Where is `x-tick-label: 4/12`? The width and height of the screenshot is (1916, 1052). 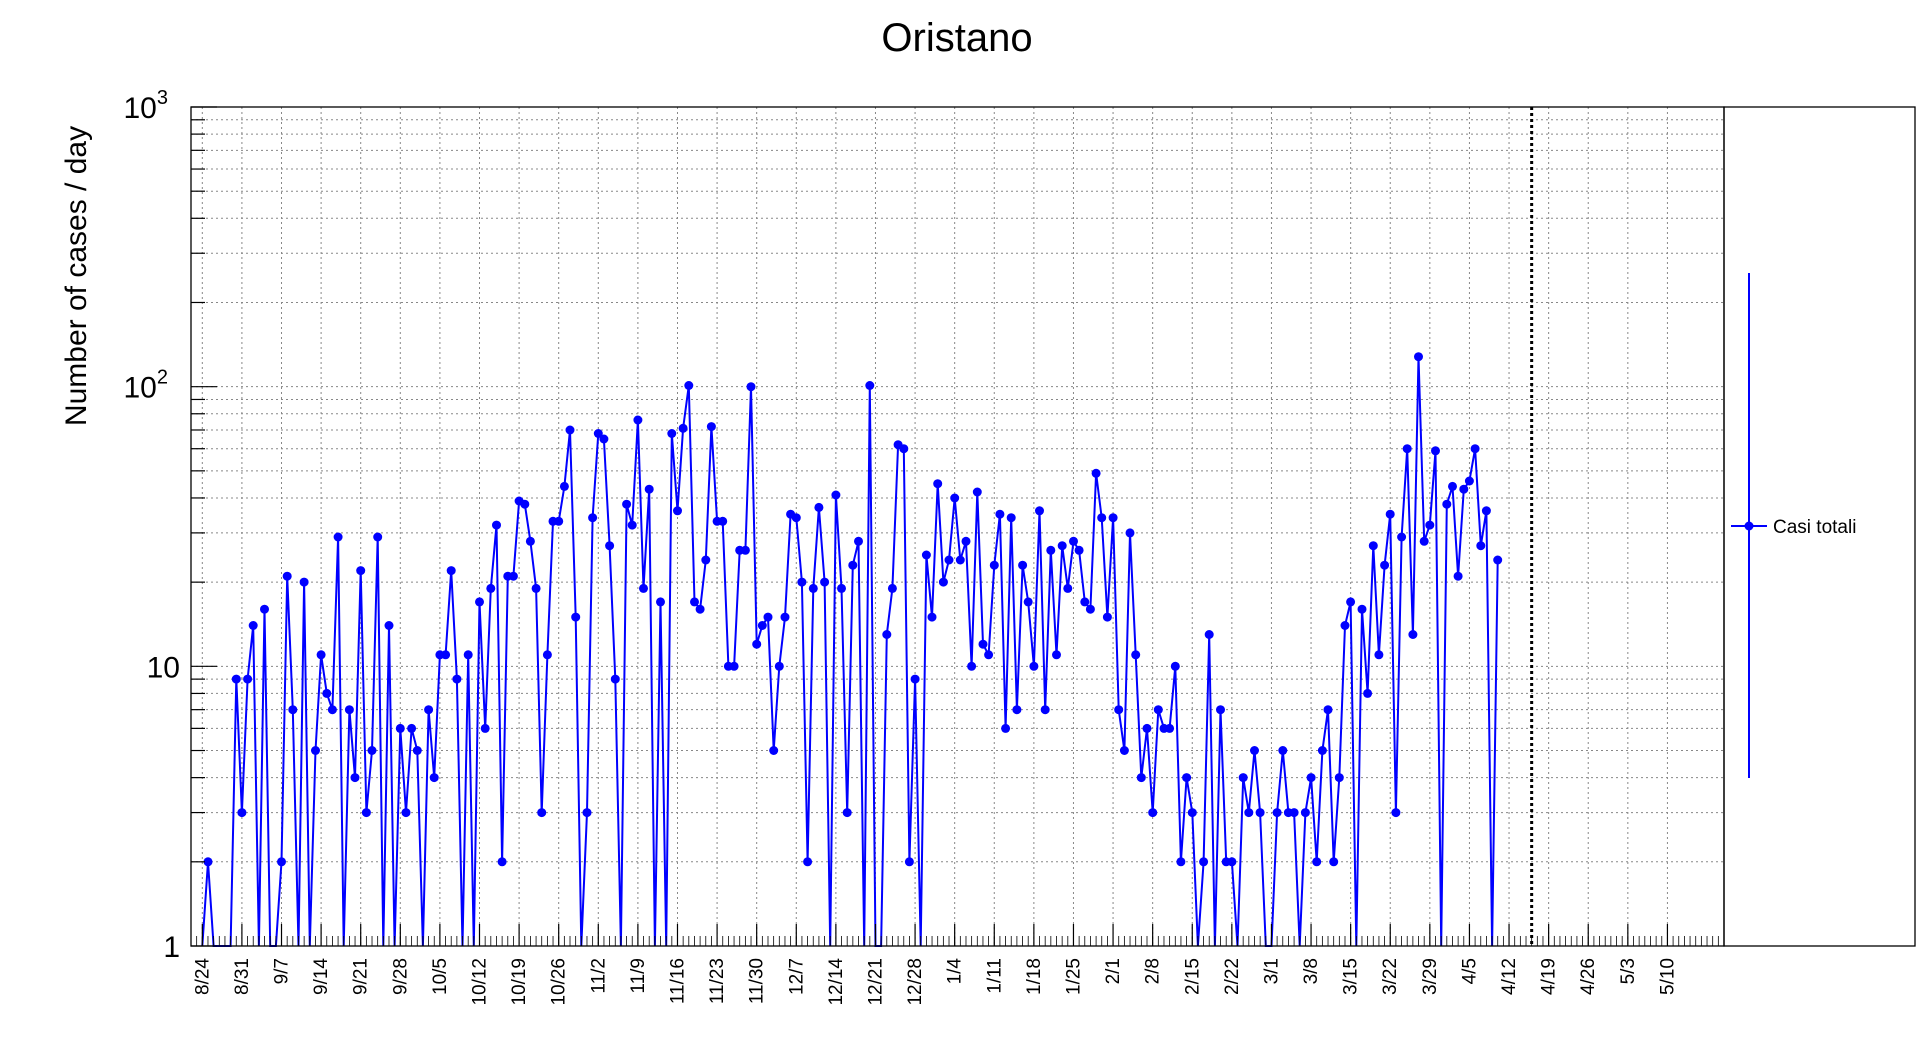
x-tick-label: 4/12 is located at coordinates (1509, 976).